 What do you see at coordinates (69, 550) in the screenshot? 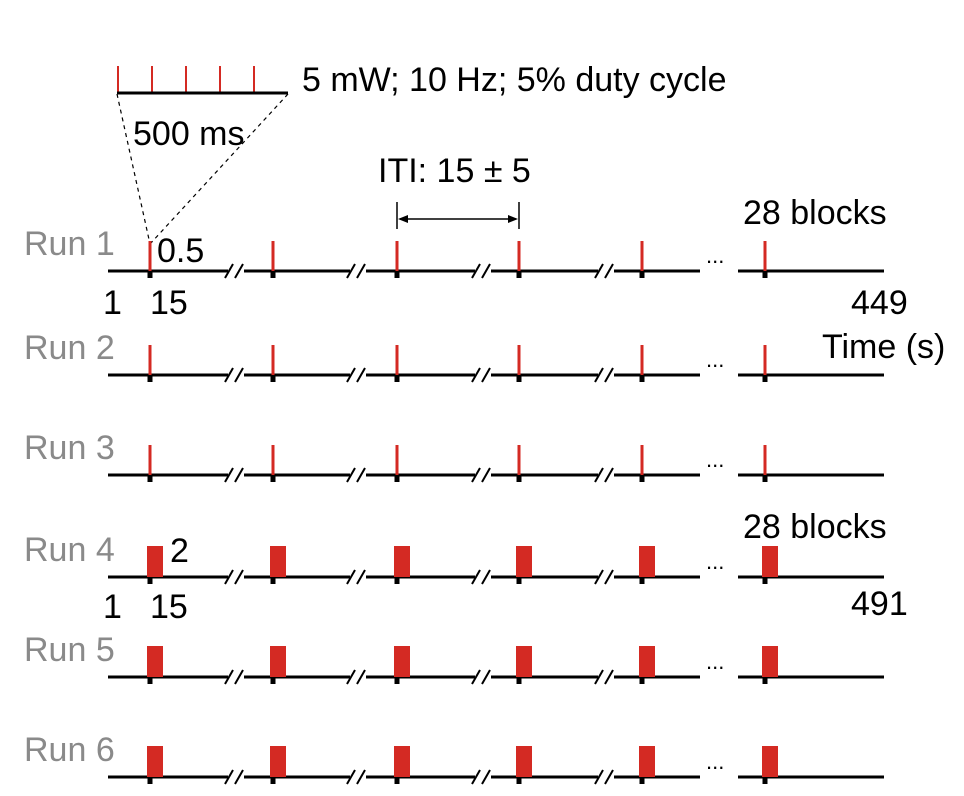
I see `run-label: Run 4` at bounding box center [69, 550].